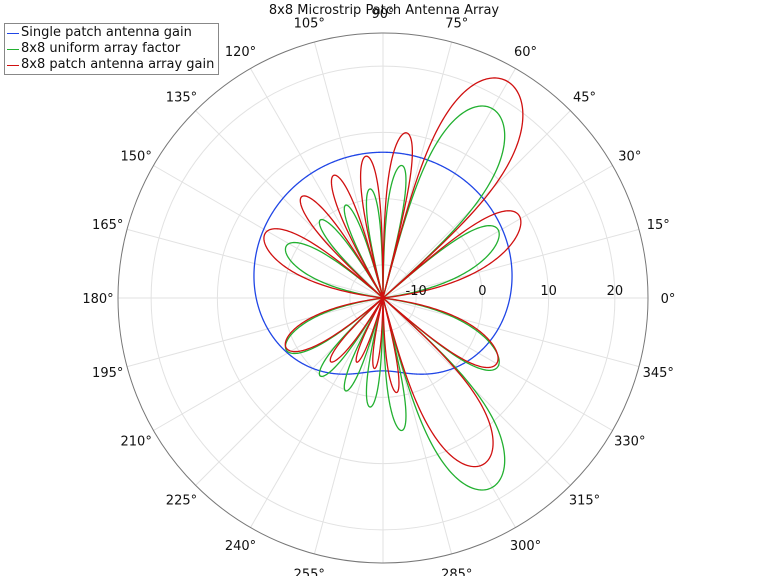  What do you see at coordinates (456, 571) in the screenshot?
I see `angle-label: 285°` at bounding box center [456, 571].